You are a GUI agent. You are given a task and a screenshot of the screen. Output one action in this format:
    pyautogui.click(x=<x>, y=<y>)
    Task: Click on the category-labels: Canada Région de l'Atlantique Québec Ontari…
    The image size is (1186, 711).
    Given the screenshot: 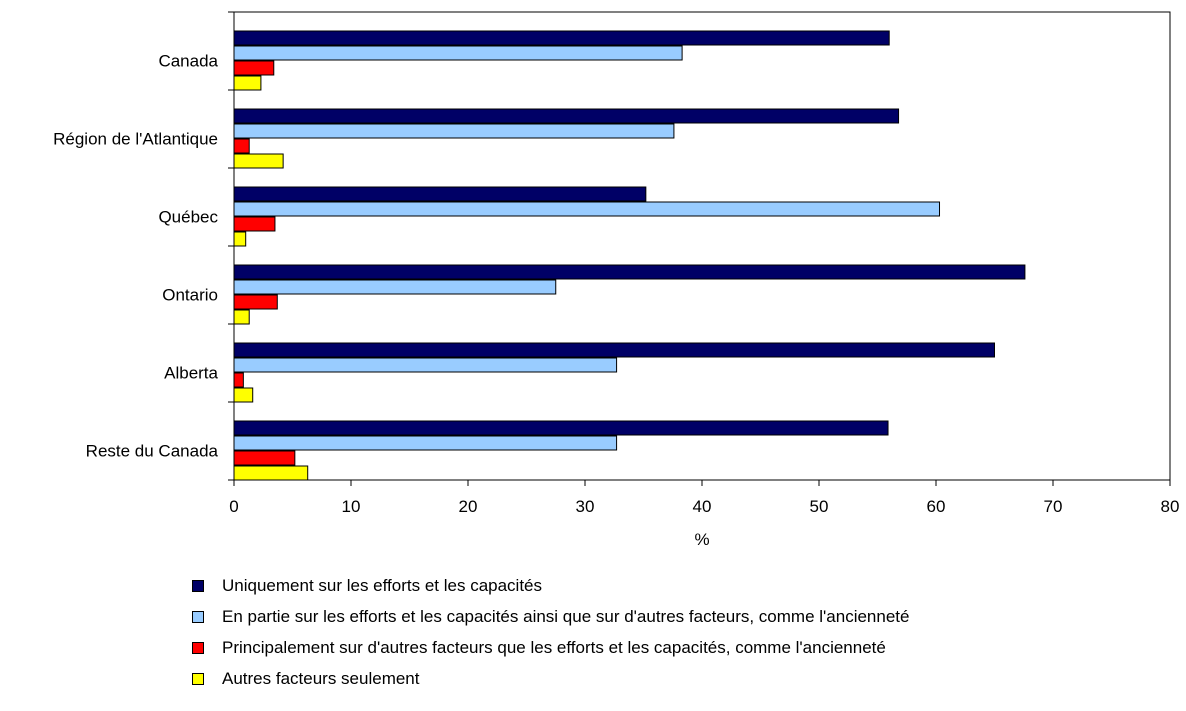 What is the action you would take?
    pyautogui.click(x=135, y=256)
    